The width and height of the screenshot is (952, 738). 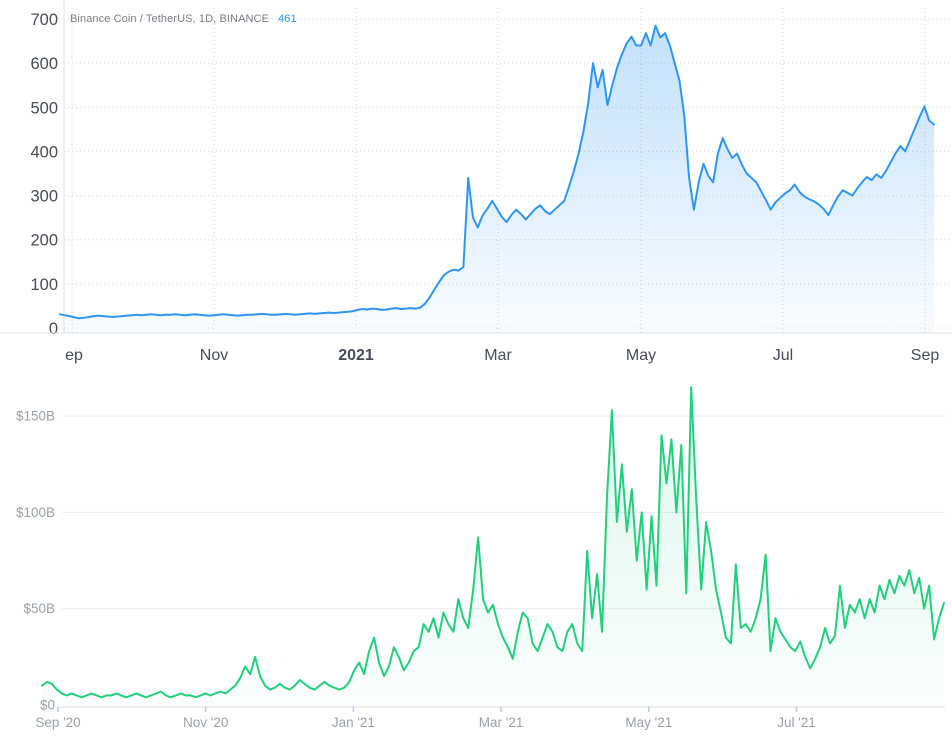 I want to click on y-axis-tick-label: 600, so click(x=44, y=64).